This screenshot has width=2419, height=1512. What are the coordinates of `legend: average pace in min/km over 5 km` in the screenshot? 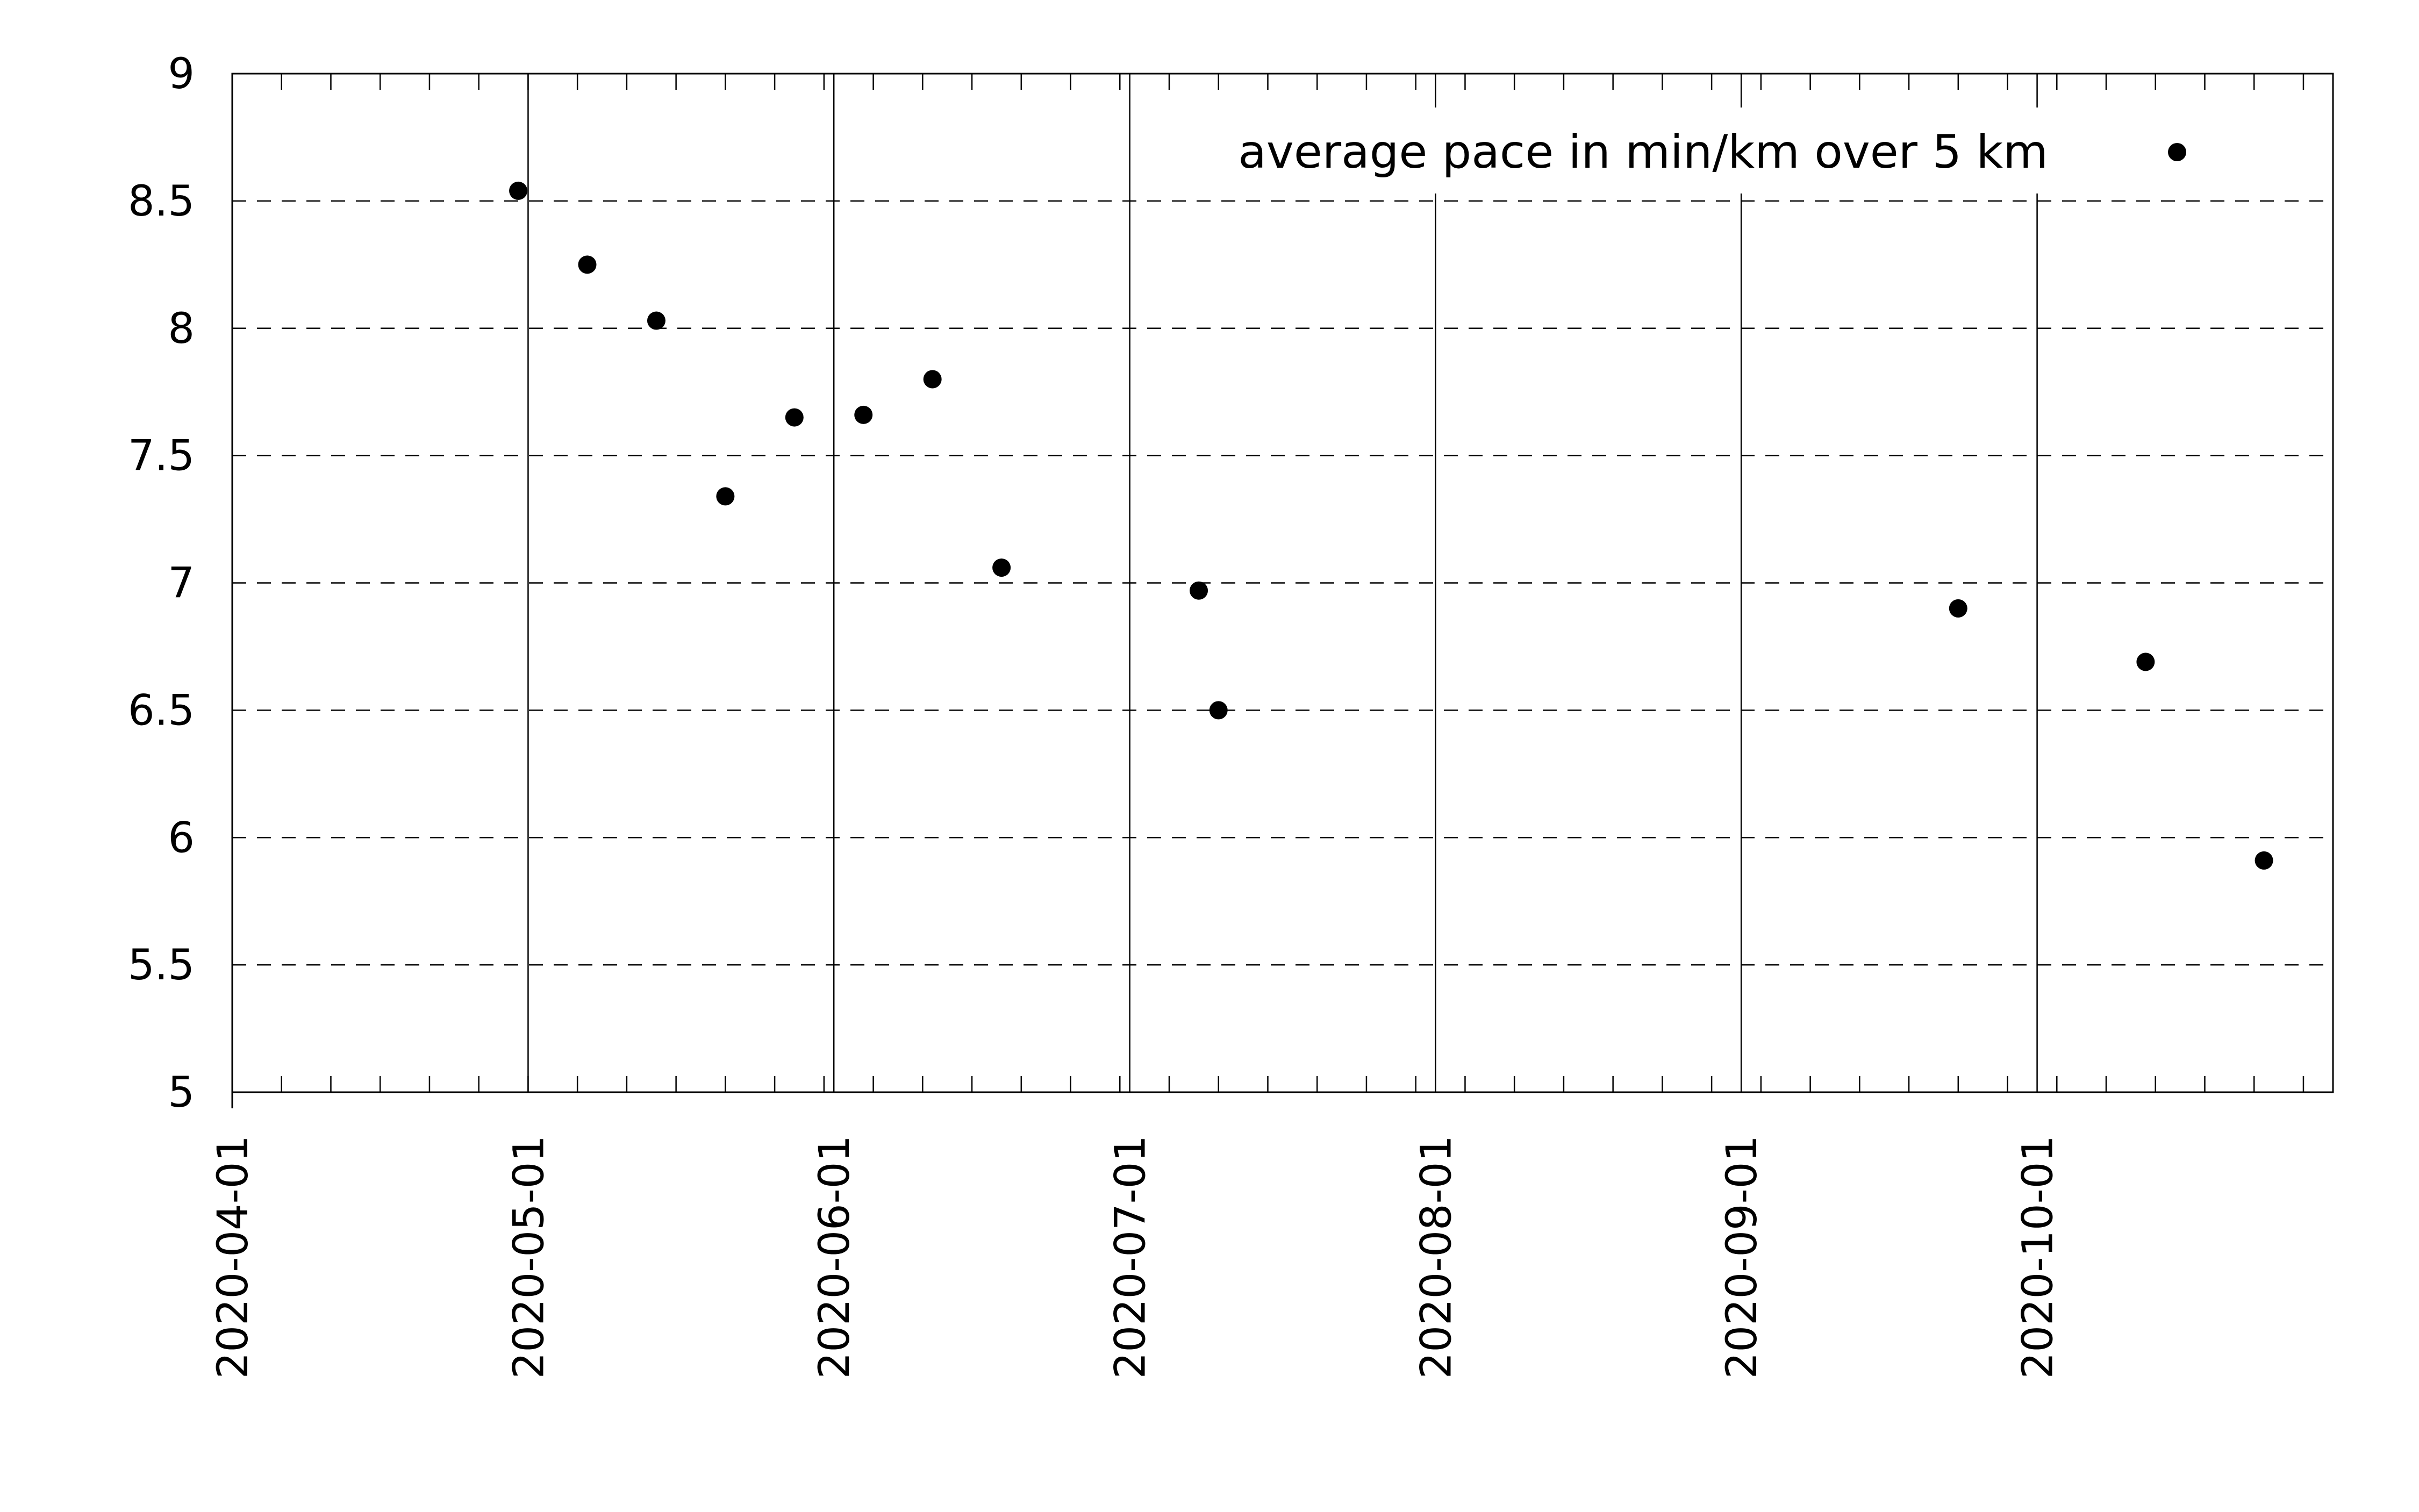 It's located at (1723, 151).